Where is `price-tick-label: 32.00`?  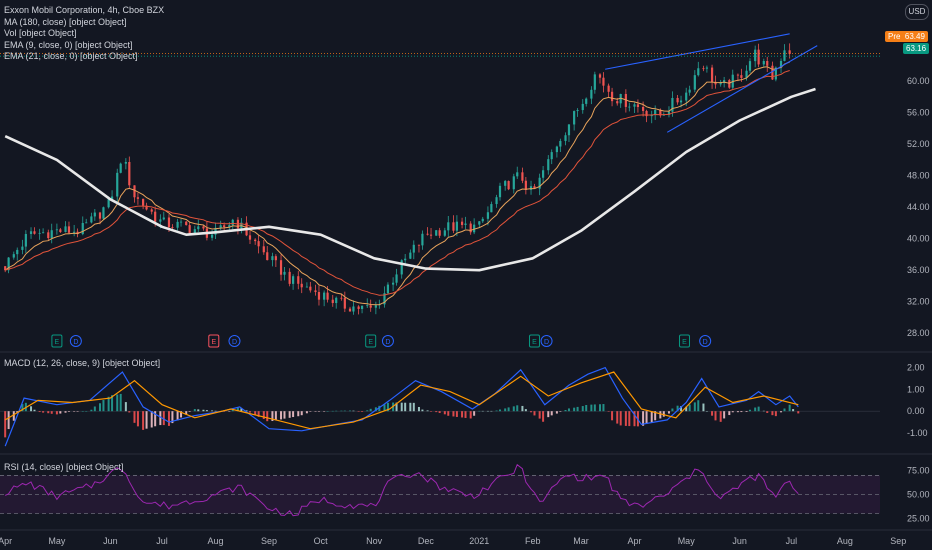 price-tick-label: 32.00 is located at coordinates (918, 302).